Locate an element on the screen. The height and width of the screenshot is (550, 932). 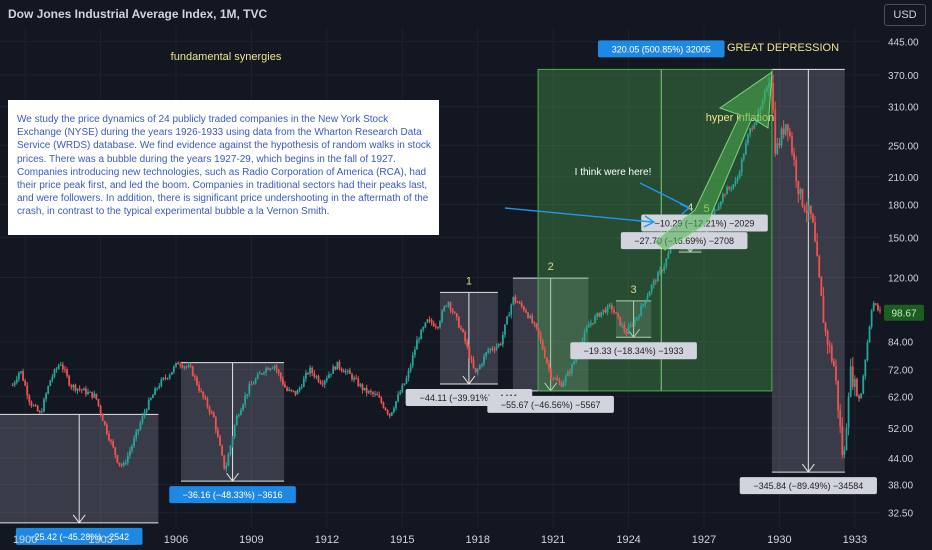
wave-number: 2 is located at coordinates (551, 267).